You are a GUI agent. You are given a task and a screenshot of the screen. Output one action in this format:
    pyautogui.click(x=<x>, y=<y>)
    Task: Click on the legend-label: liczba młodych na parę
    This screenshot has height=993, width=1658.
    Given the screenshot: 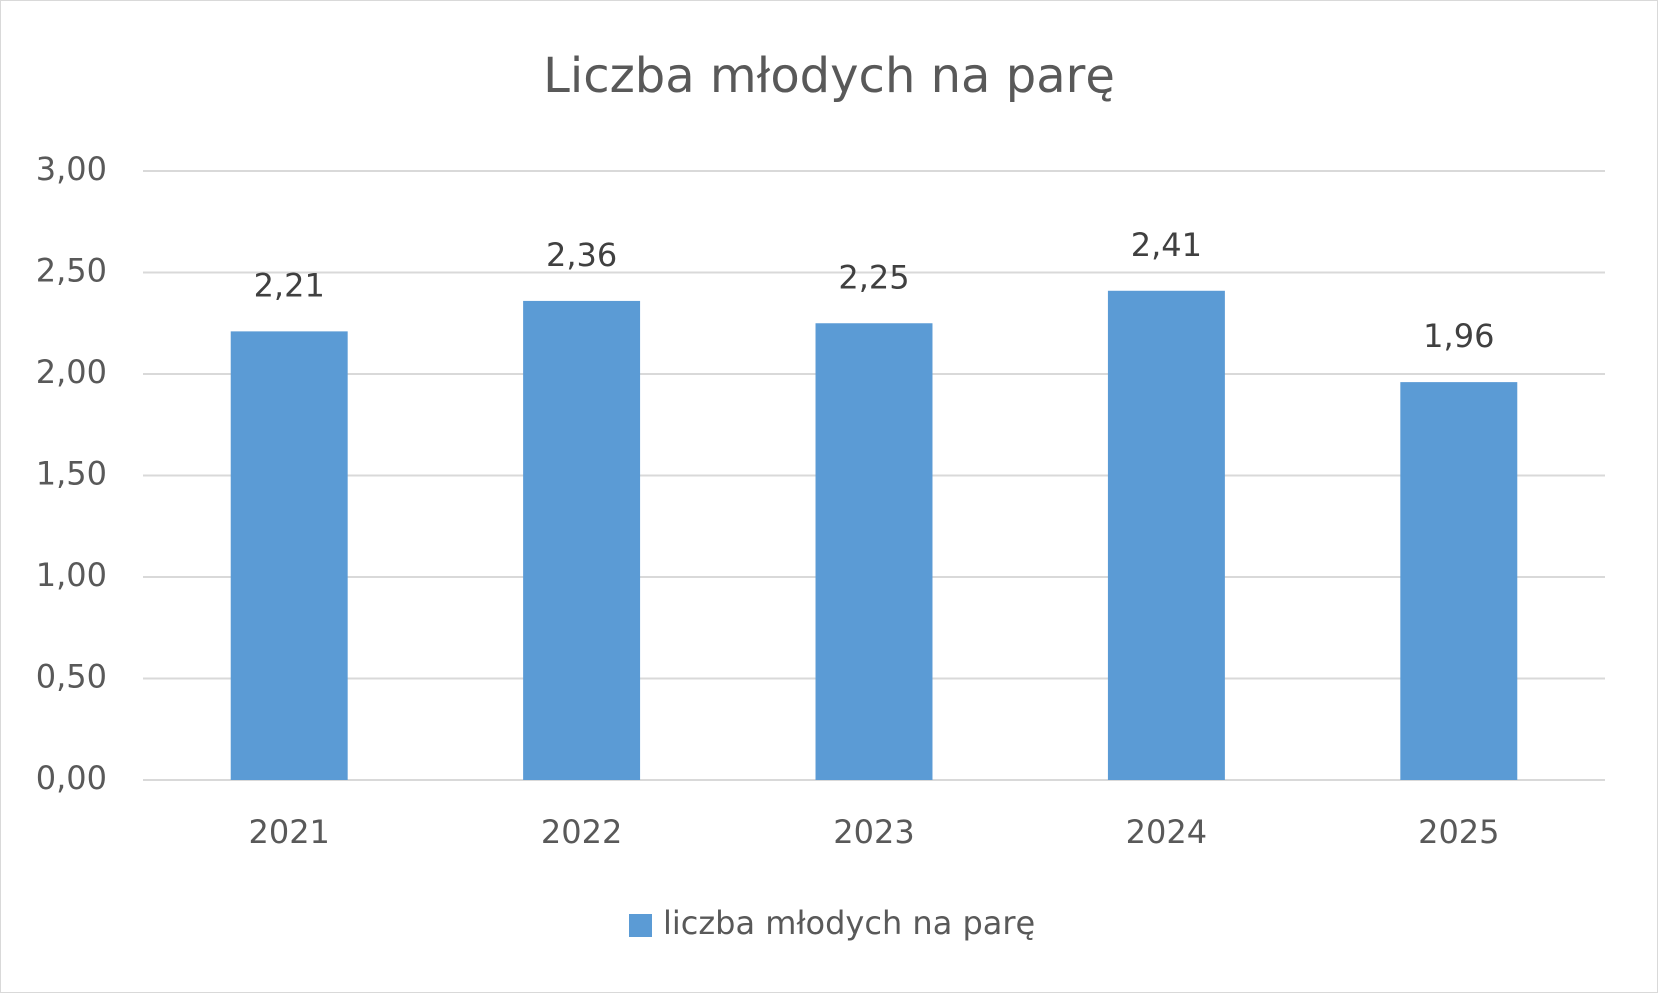 What is the action you would take?
    pyautogui.click(x=849, y=923)
    